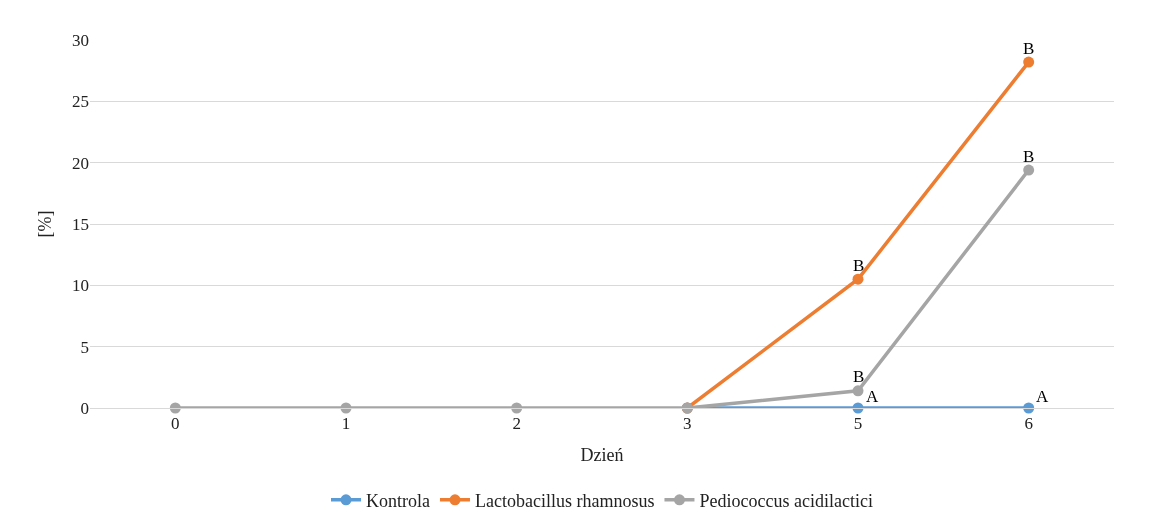 Image resolution: width=1159 pixels, height=531 pixels. I want to click on legend-label: Pediococcus acidilactici, so click(786, 500).